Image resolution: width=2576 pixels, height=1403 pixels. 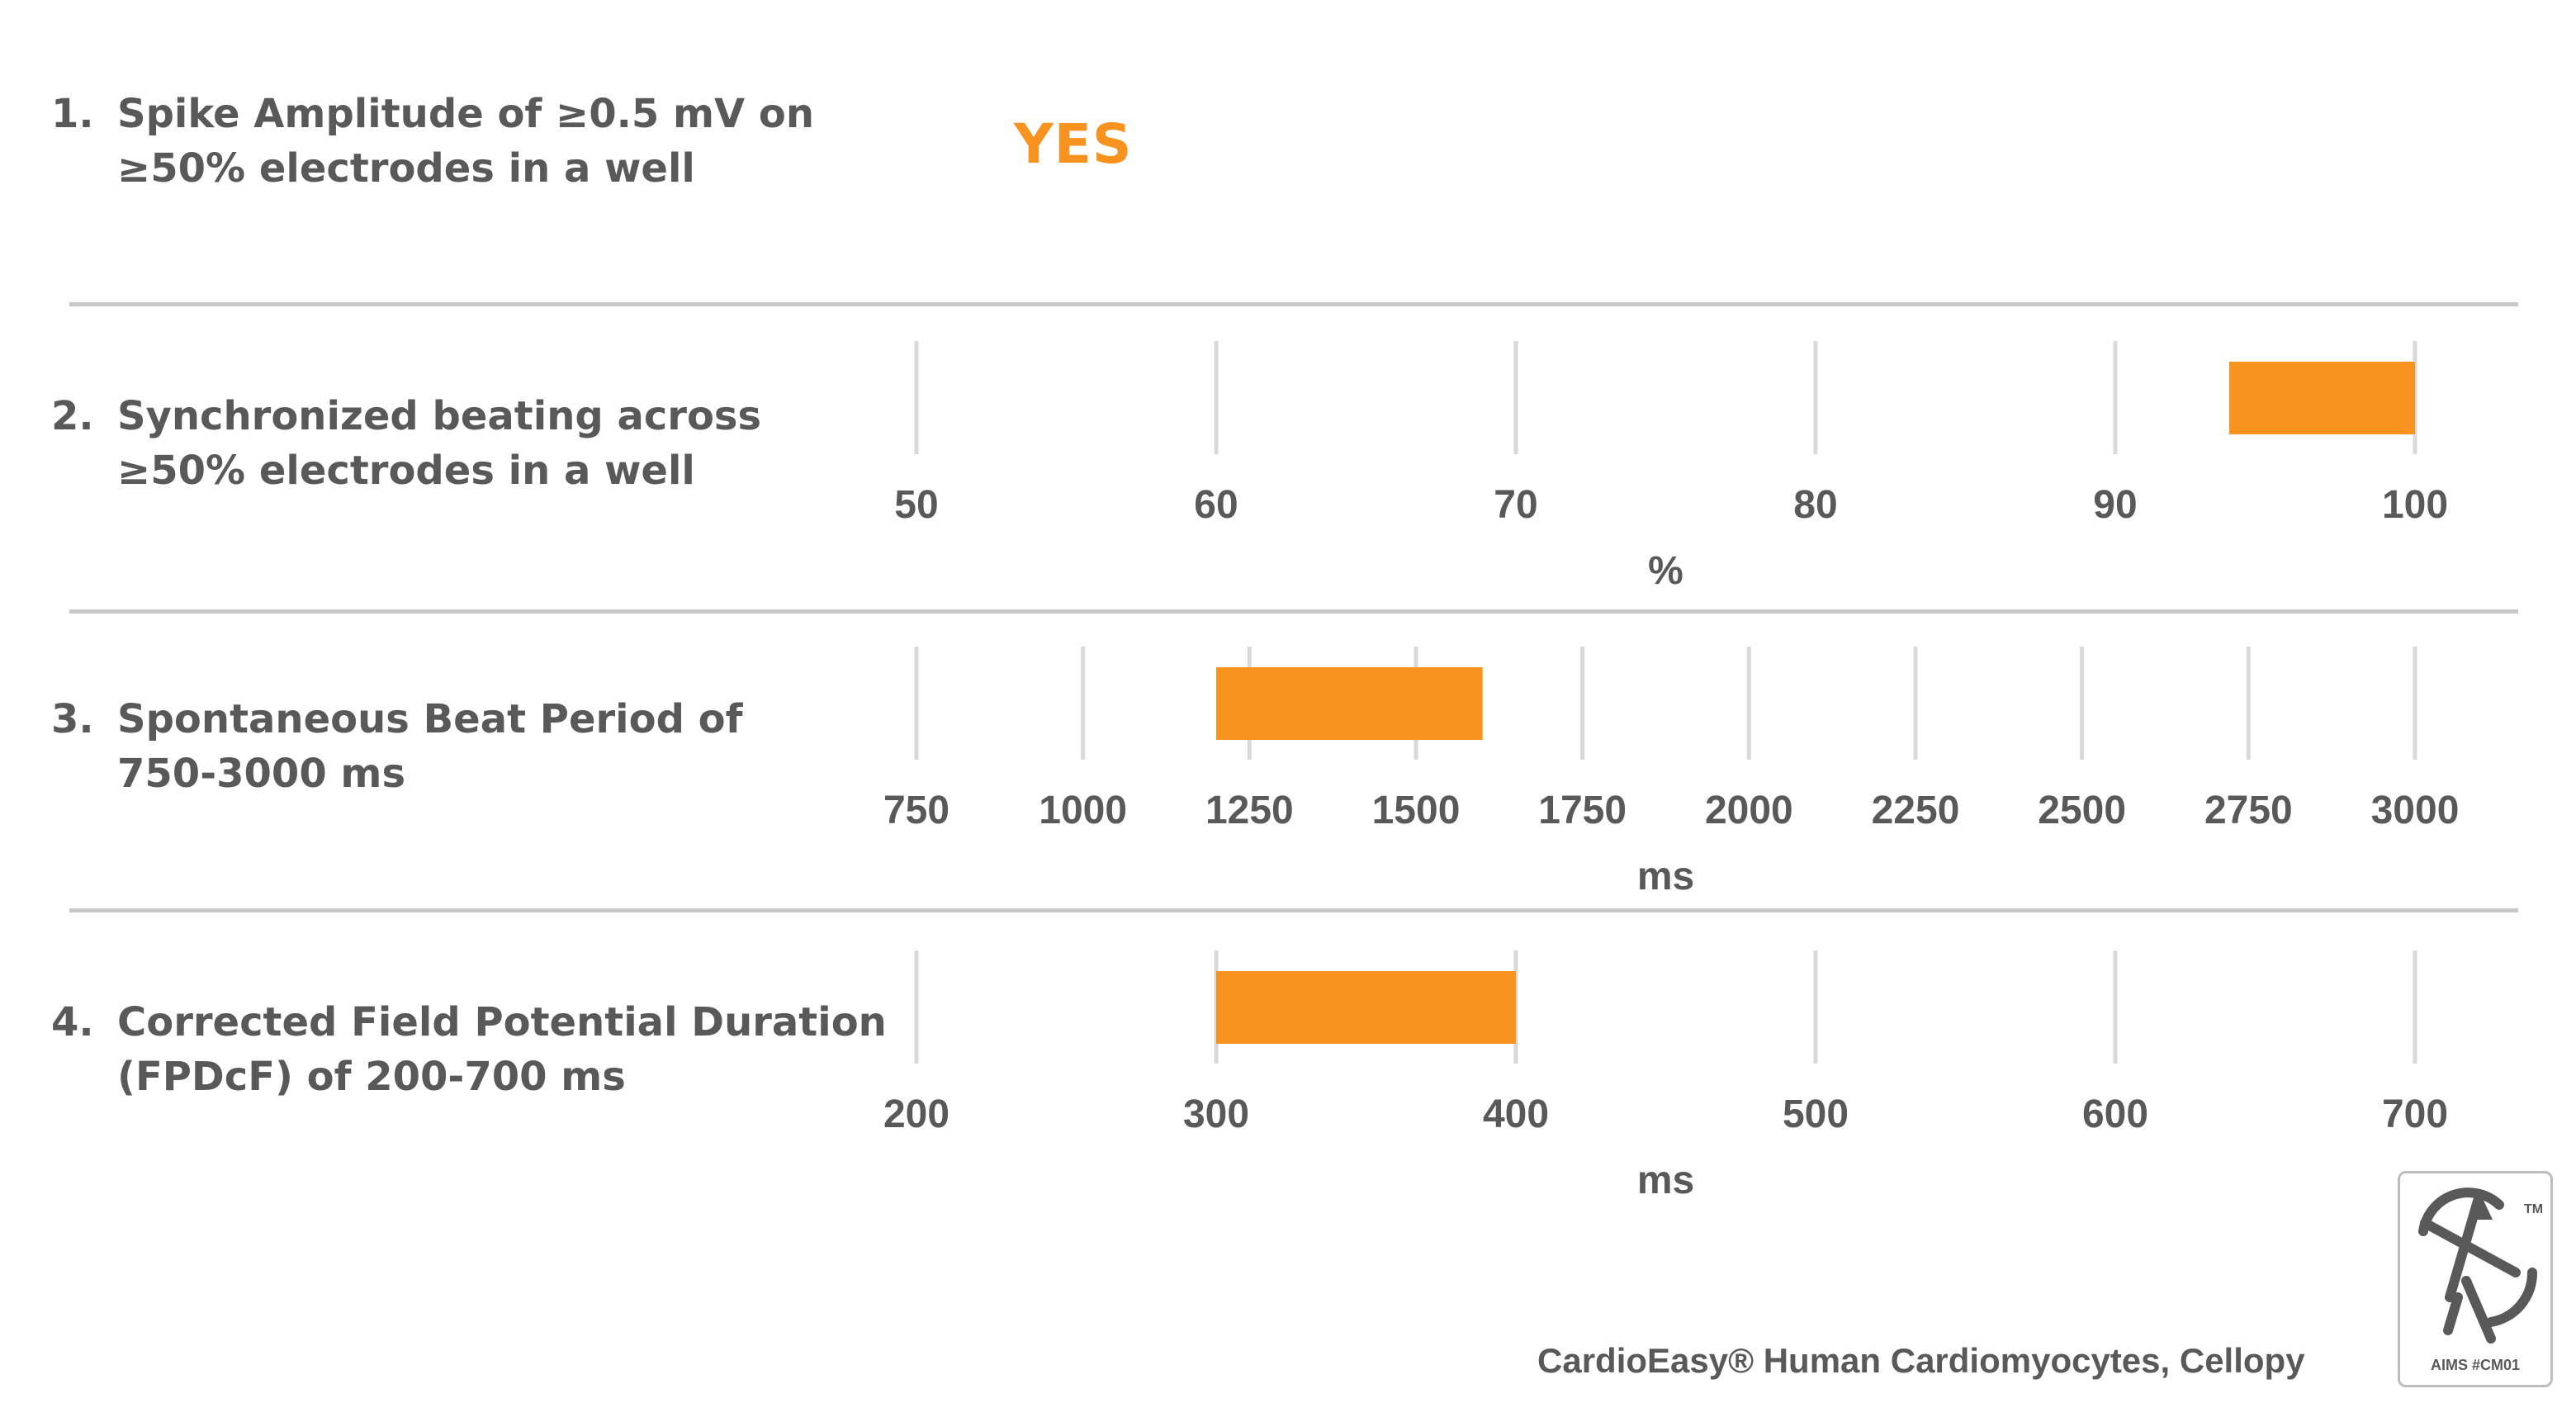 I want to click on tick-label: 50, so click(x=916, y=505).